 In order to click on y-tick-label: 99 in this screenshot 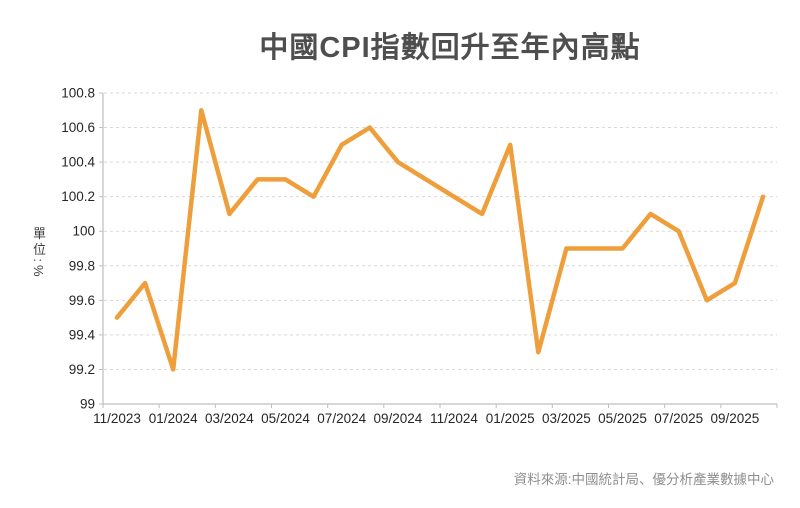, I will do `click(87, 404)`.